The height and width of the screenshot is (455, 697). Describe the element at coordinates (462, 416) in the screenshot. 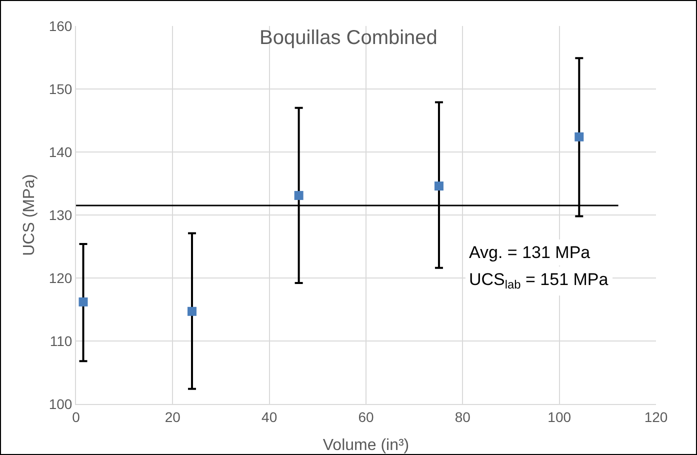

I see `x-tick-label: 80` at that location.